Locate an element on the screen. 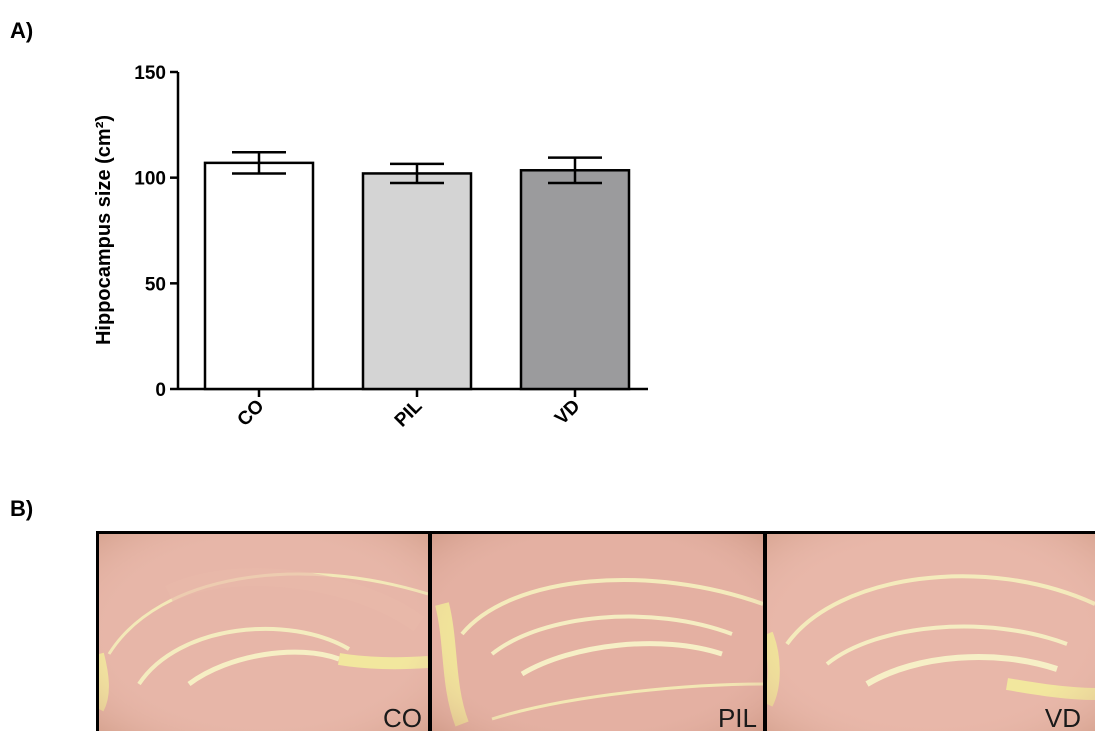 Image resolution: width=1095 pixels, height=731 pixels. micrograph-label-co: CO is located at coordinates (402, 717).